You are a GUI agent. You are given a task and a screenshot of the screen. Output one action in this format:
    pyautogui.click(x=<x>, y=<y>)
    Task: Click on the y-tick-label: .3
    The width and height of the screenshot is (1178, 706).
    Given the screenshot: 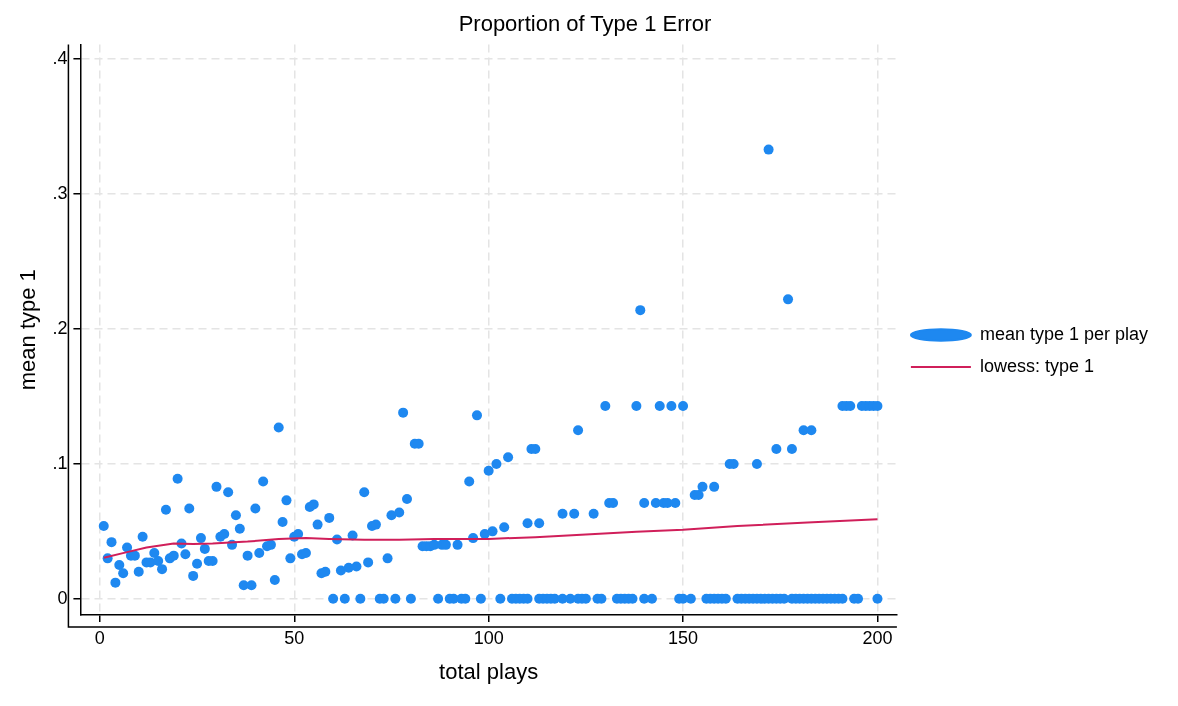 What is the action you would take?
    pyautogui.click(x=60, y=193)
    